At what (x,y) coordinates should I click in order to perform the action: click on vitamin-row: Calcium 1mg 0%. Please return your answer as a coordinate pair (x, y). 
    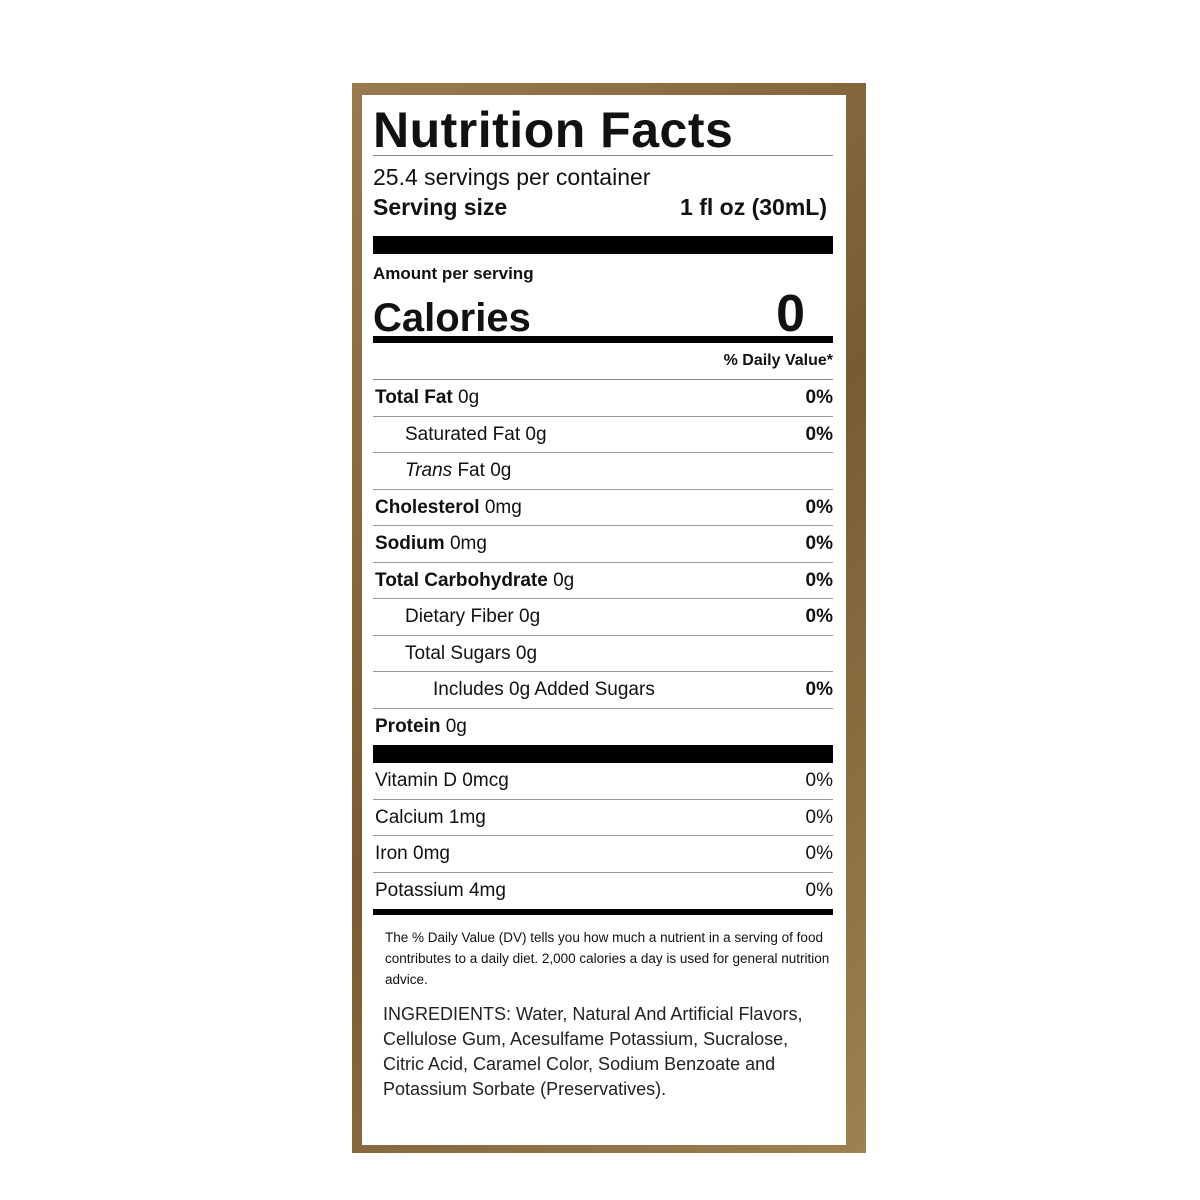
    Looking at the image, I should click on (603, 818).